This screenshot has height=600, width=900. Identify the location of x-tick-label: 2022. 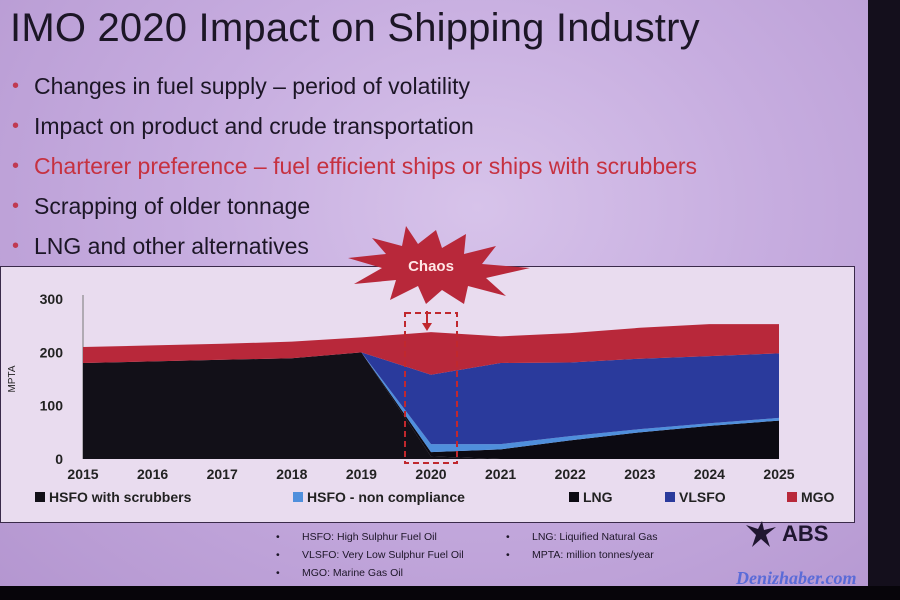
(570, 474).